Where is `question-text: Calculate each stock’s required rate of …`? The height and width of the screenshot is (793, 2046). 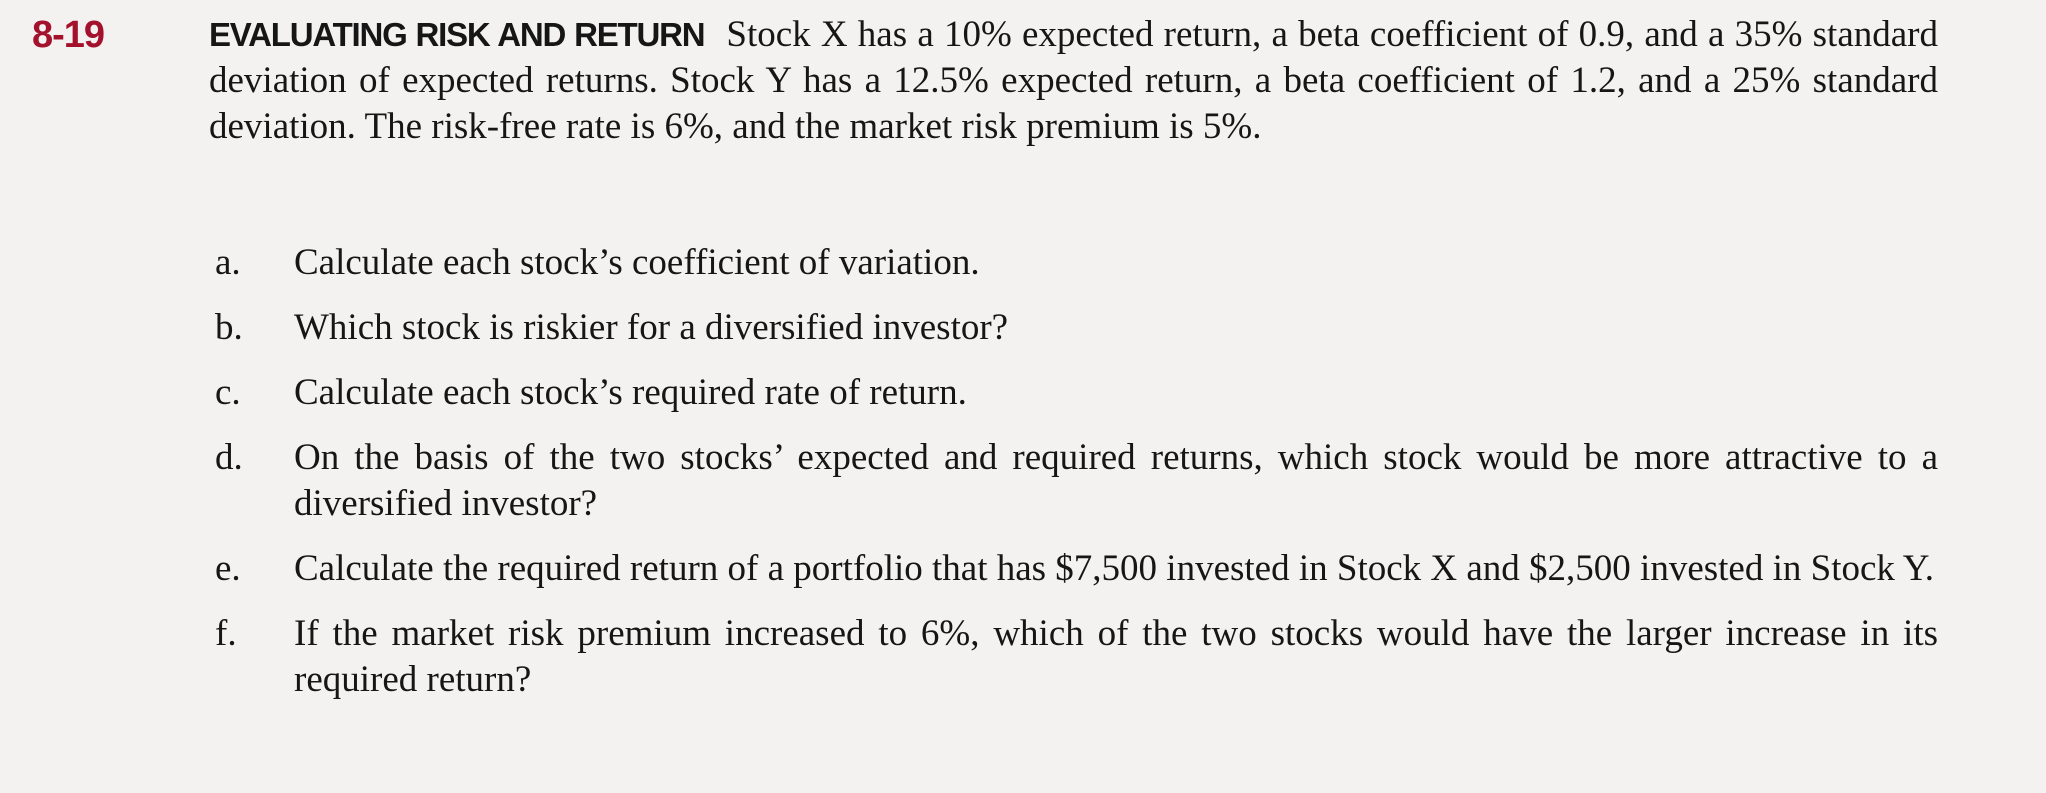 question-text: Calculate each stock’s required rate of … is located at coordinates (630, 392).